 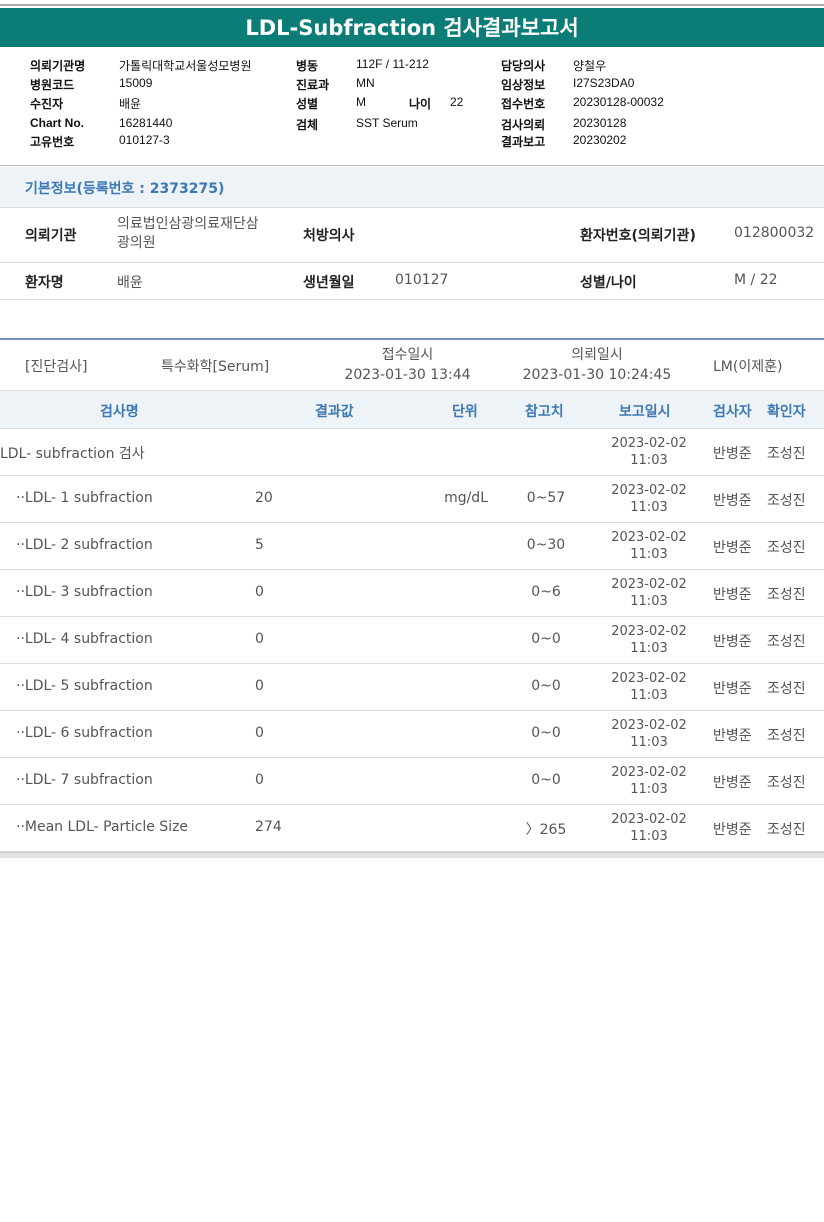 I want to click on result-value: 5, so click(x=259, y=545).